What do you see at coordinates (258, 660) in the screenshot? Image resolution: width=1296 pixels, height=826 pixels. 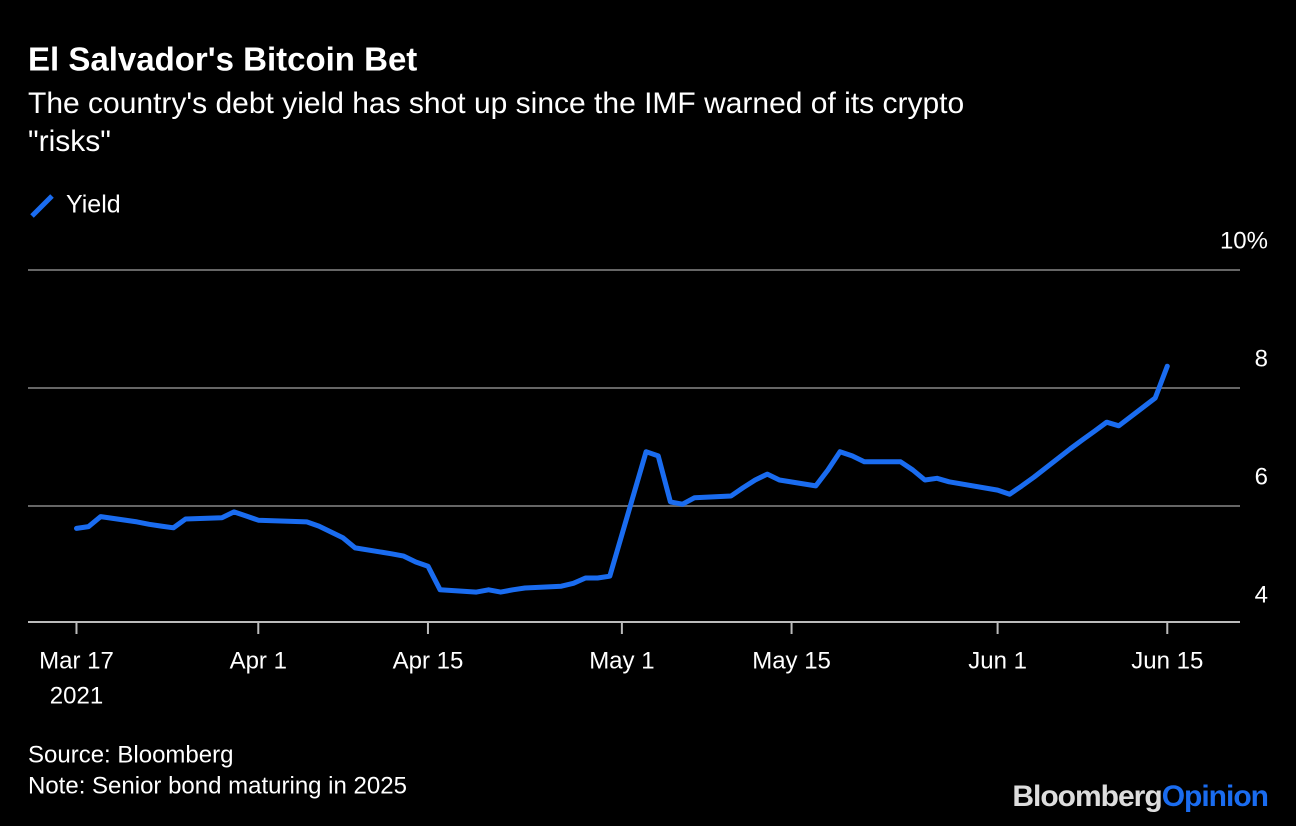 I see `x-tick-label: Apr 1` at bounding box center [258, 660].